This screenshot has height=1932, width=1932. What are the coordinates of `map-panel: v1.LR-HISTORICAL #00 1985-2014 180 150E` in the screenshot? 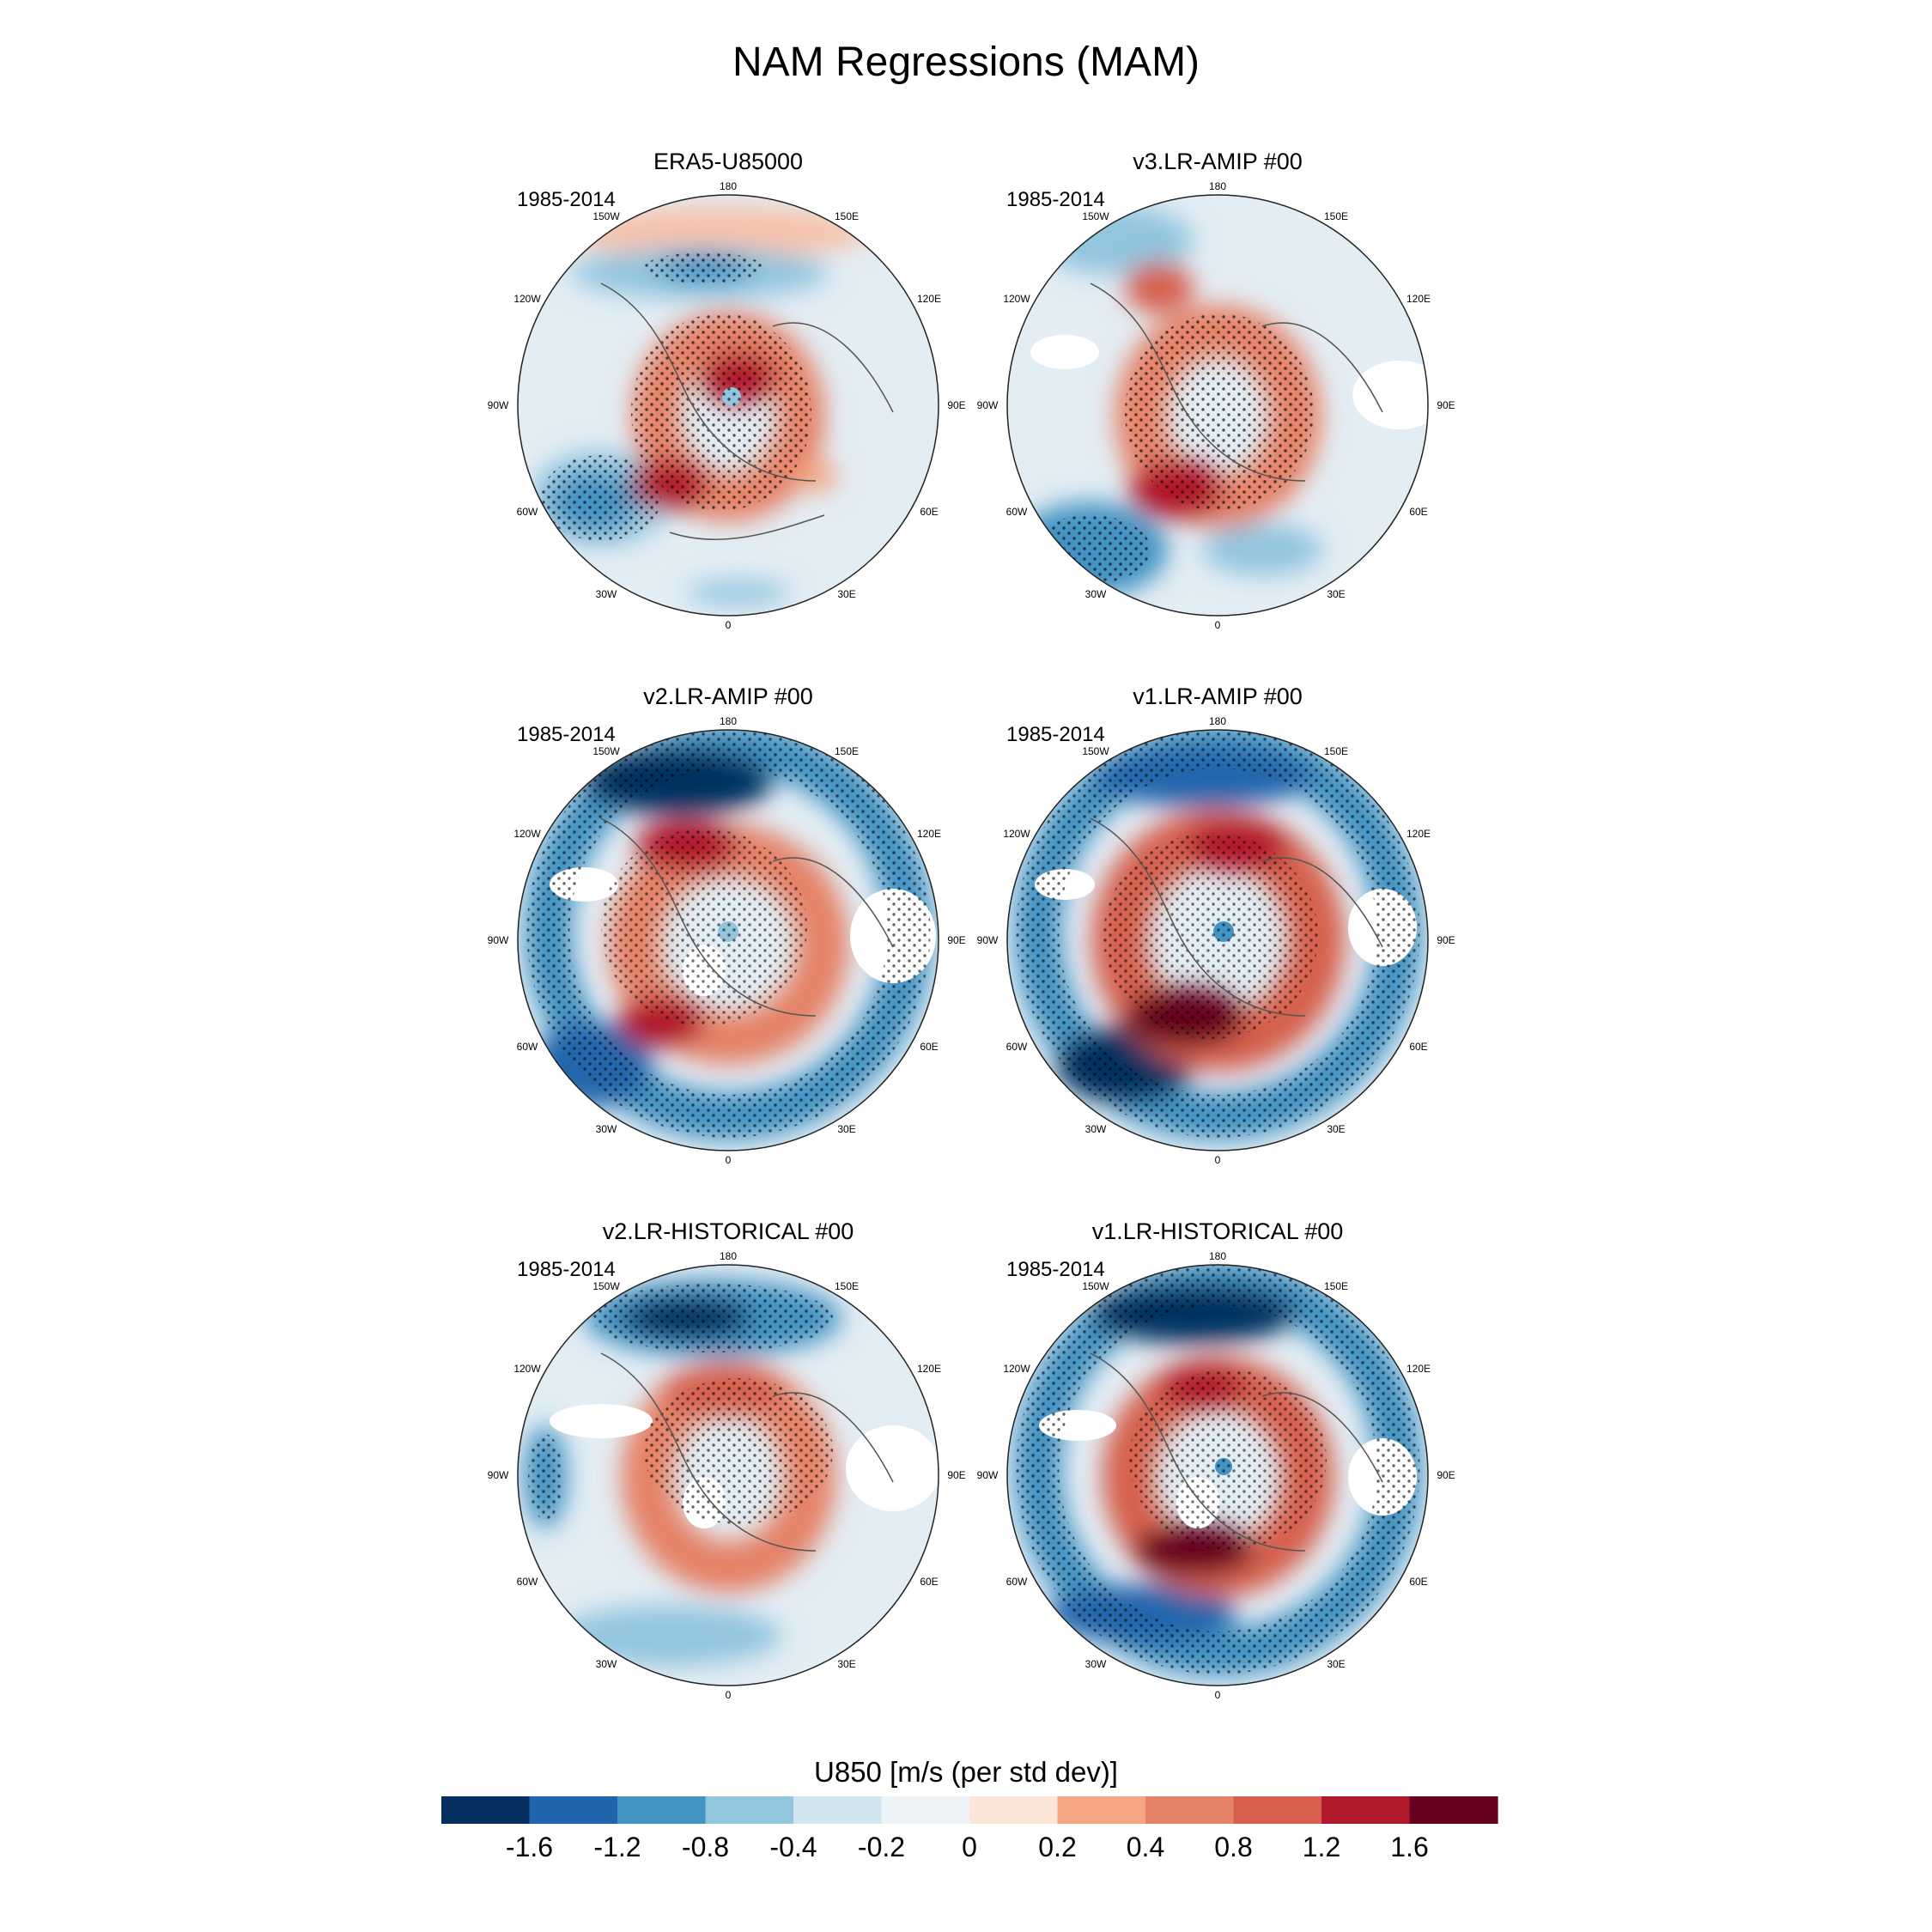 It's located at (1216, 1459).